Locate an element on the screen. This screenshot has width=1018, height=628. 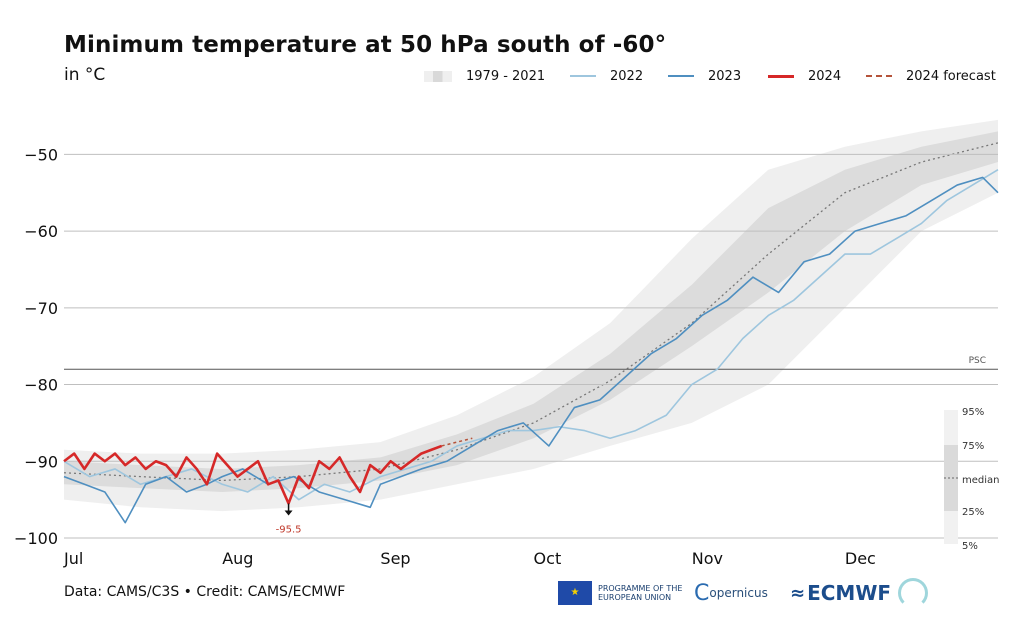
y-tick-label: −80 is located at coordinates (41, 385).